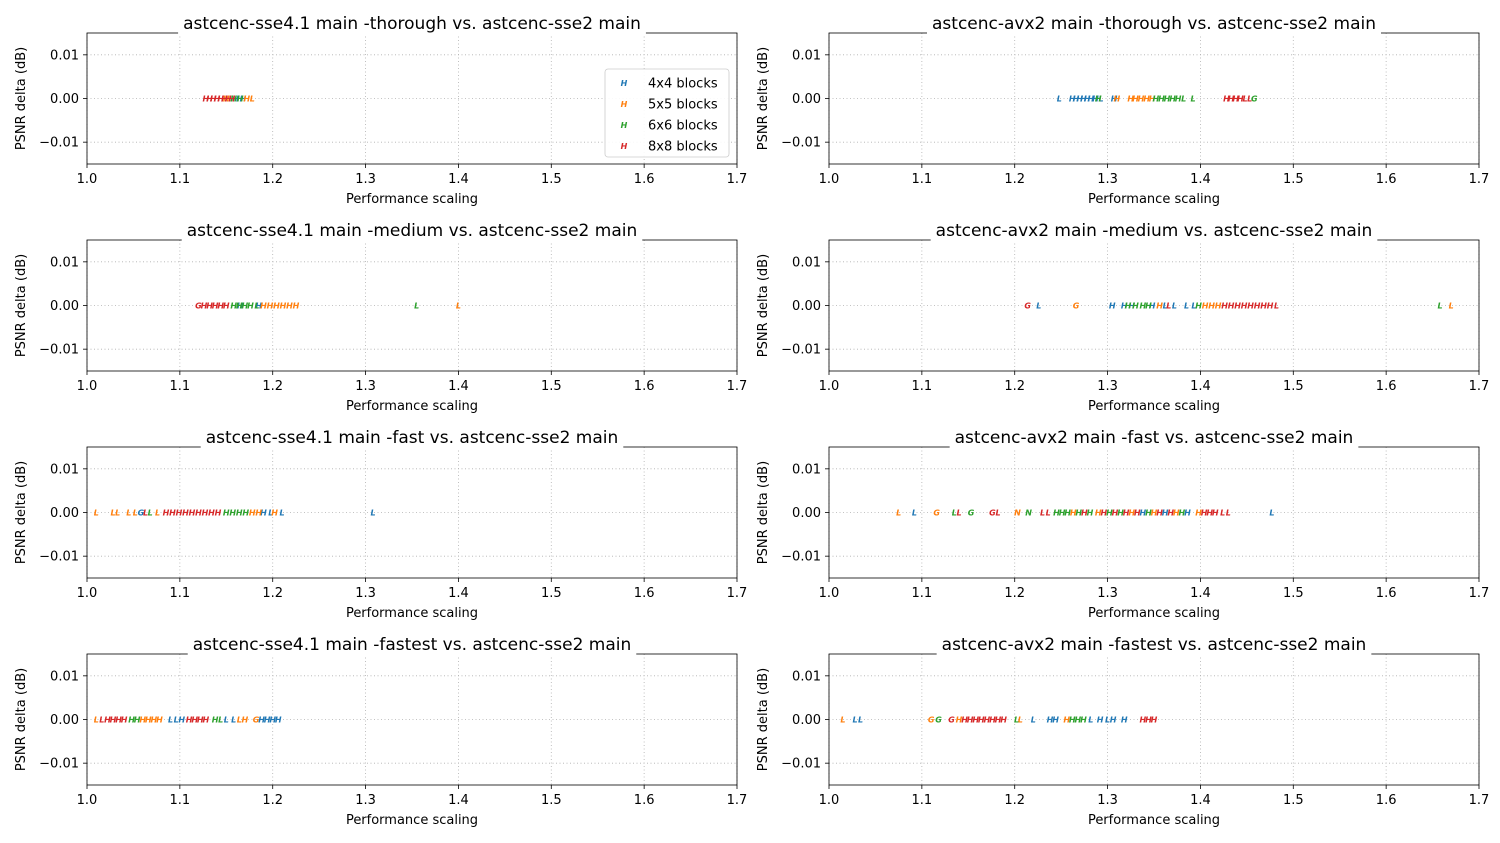 This screenshot has height=843, width=1500. What do you see at coordinates (1154, 645) in the screenshot?
I see `title-background` at bounding box center [1154, 645].